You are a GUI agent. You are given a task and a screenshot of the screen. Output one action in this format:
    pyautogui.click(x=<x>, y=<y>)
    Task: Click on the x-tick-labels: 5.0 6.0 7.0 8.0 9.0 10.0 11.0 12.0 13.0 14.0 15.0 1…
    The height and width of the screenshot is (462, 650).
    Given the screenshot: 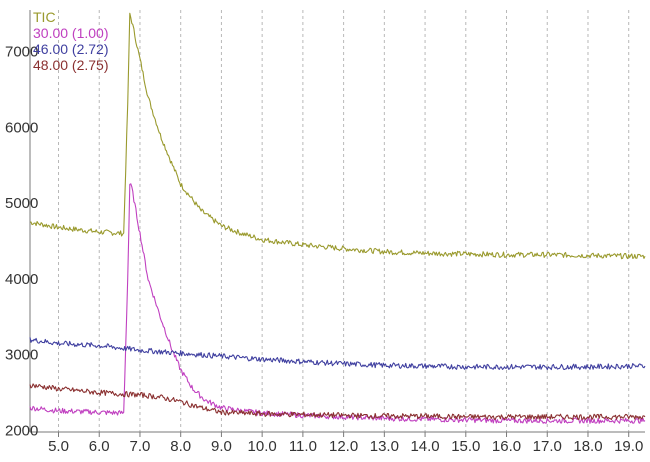 What is the action you would take?
    pyautogui.click(x=345, y=443)
    